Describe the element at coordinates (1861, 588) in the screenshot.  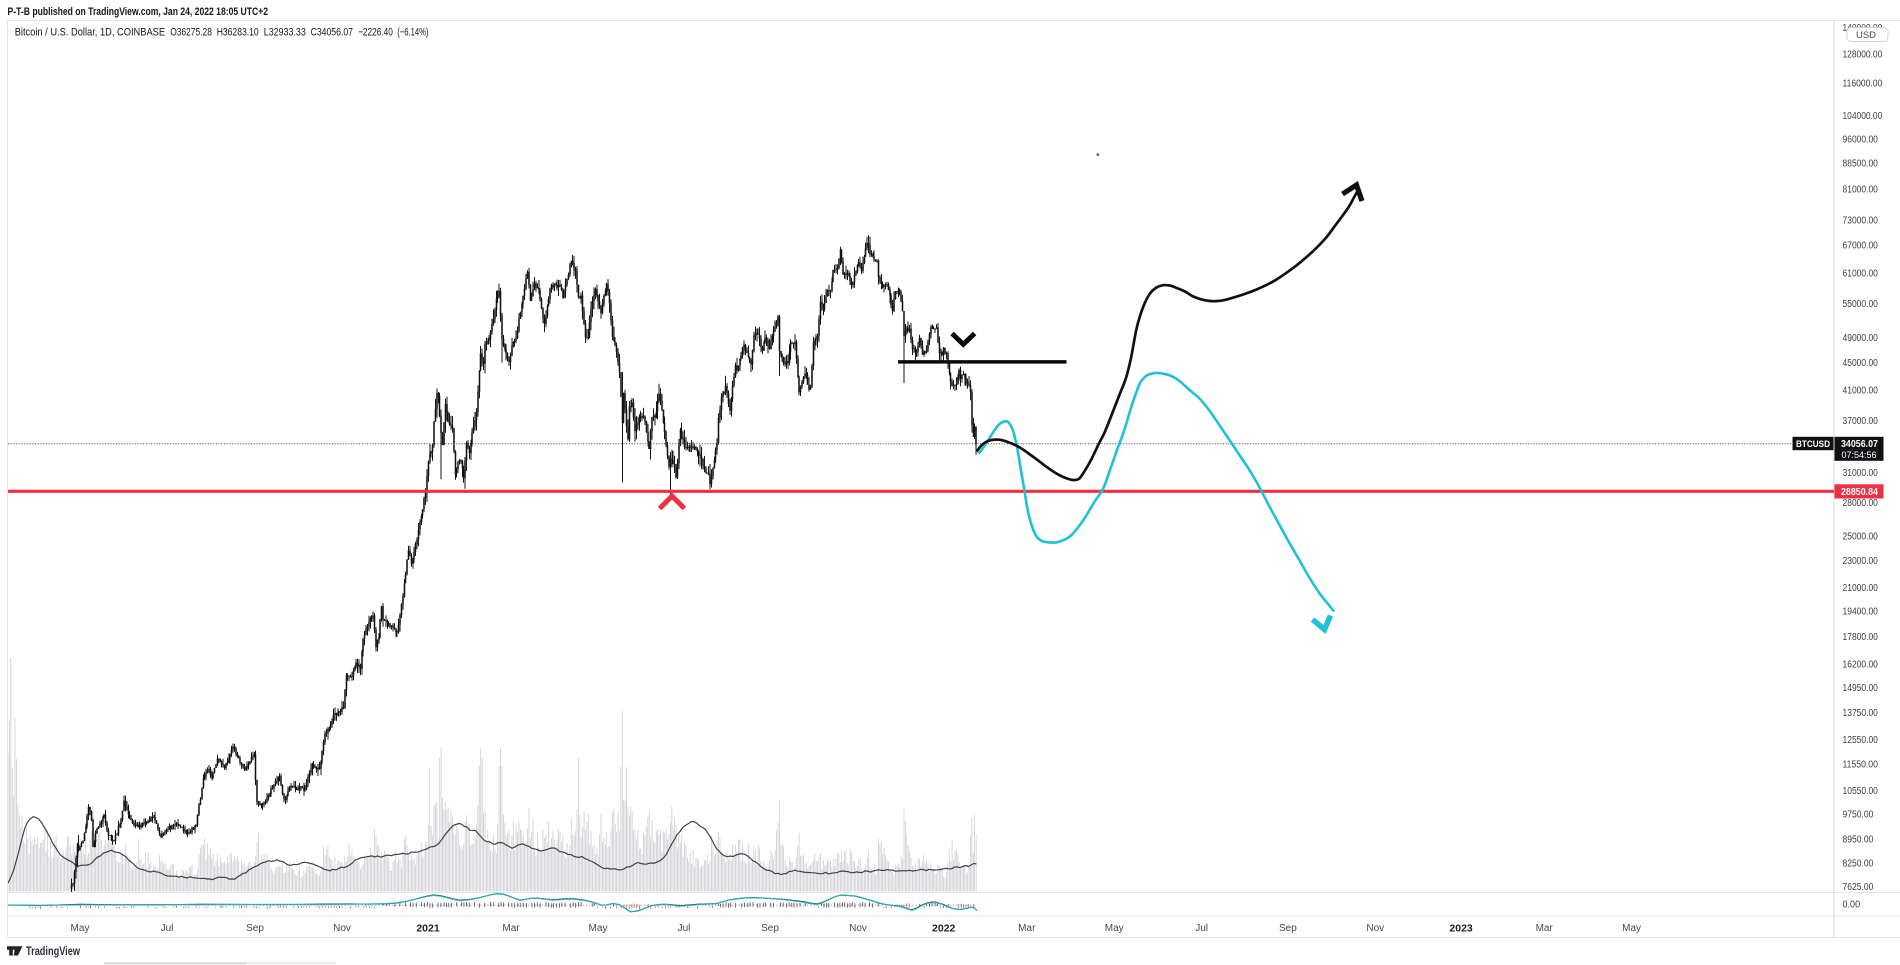
I see `svg-text: 21000.00` at that location.